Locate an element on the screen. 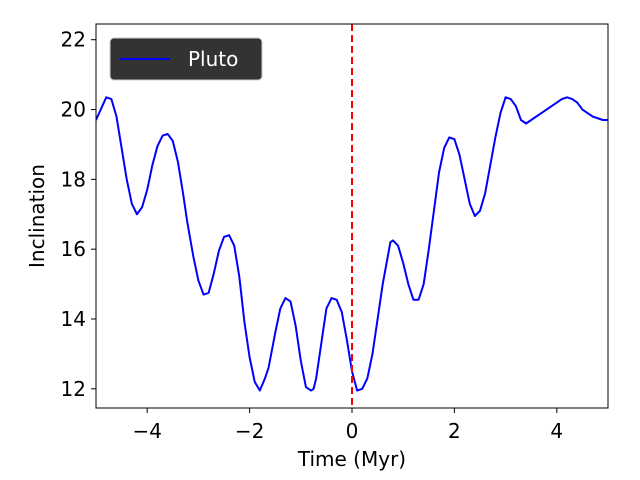 This screenshot has width=640, height=480. x-axis-ticks: −4 −2 0 2 4 is located at coordinates (347, 425).